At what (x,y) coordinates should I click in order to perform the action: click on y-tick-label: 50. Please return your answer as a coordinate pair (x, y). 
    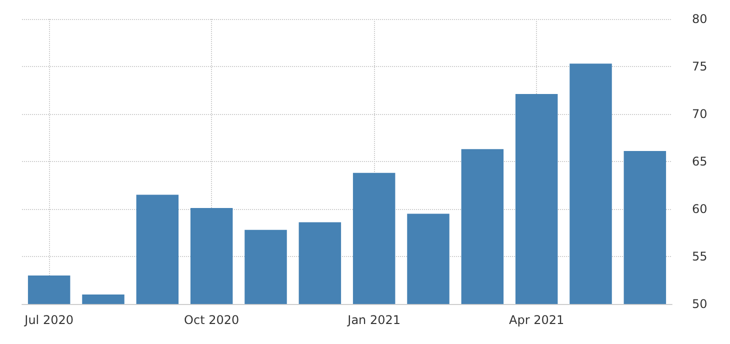
    Looking at the image, I should click on (700, 304).